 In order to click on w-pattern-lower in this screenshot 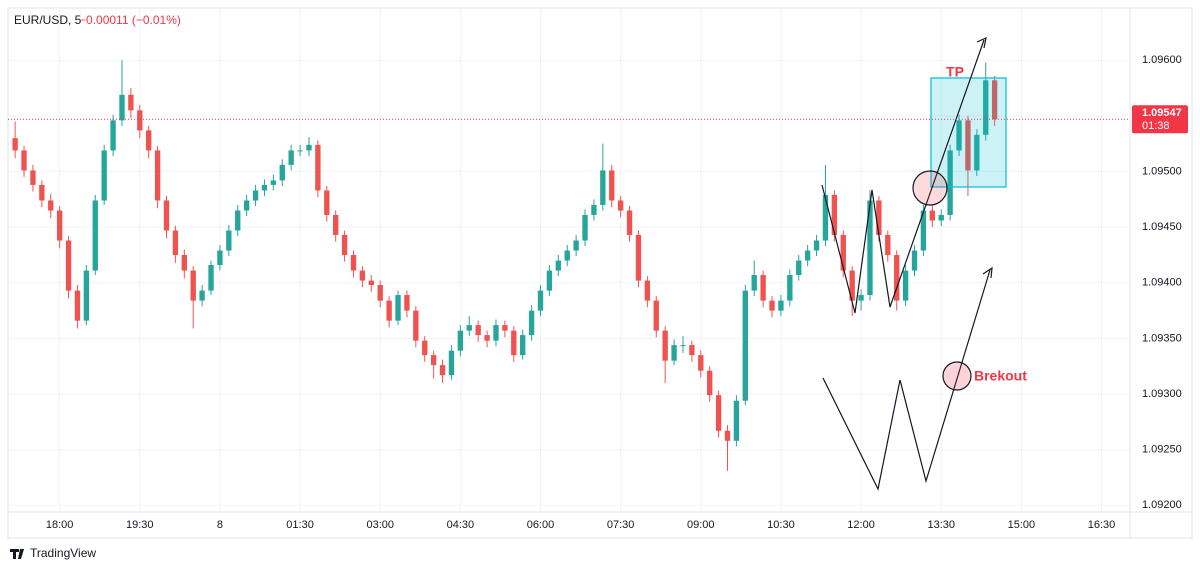, I will do `click(906, 380)`.